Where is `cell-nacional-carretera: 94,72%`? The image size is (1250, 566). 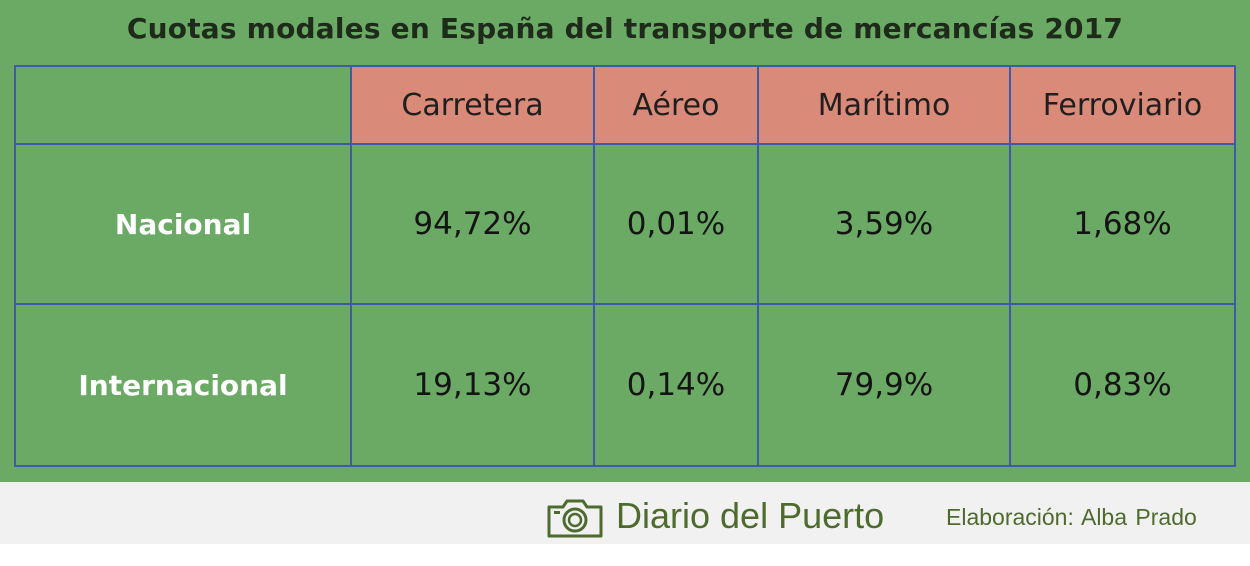
cell-nacional-carretera: 94,72% is located at coordinates (472, 224).